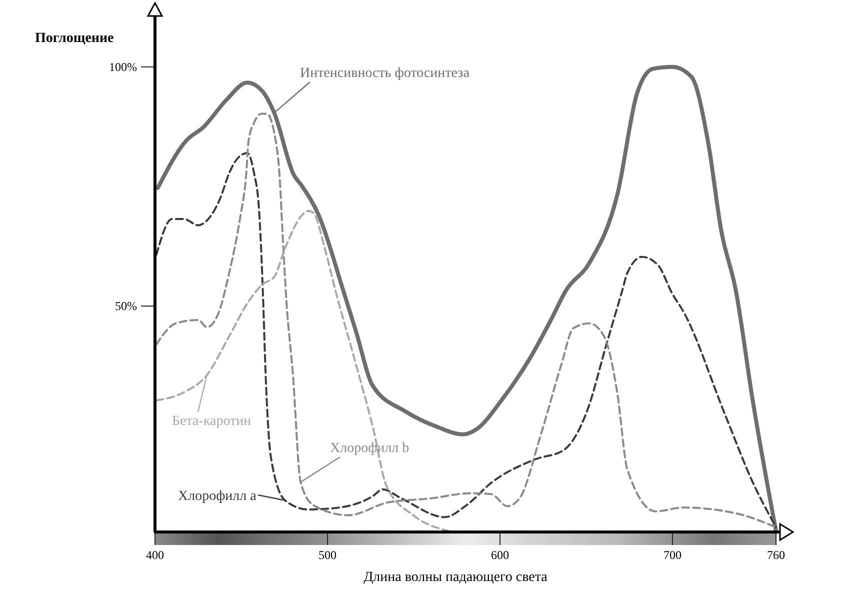 This screenshot has height=591, width=843. I want to click on series-label: Бета-каротин, so click(212, 421).